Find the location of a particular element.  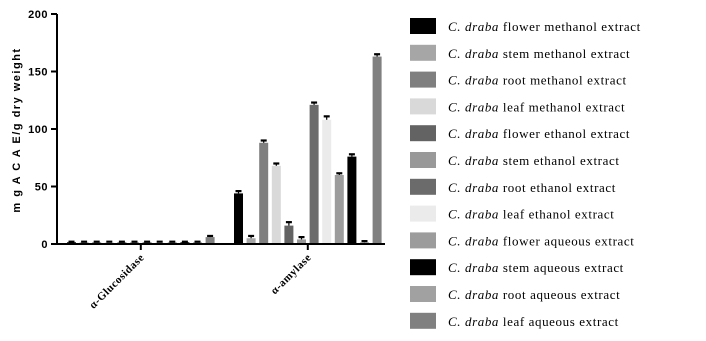

x-axis: α-Glucosidase α-amylase is located at coordinates (221, 277).